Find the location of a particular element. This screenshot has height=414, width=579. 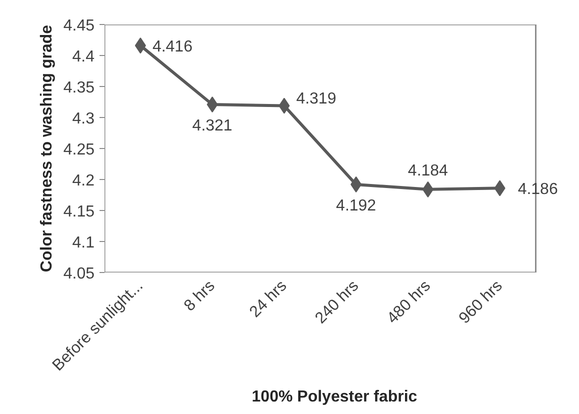

y-tick-label: 4.3 is located at coordinates (83, 119).